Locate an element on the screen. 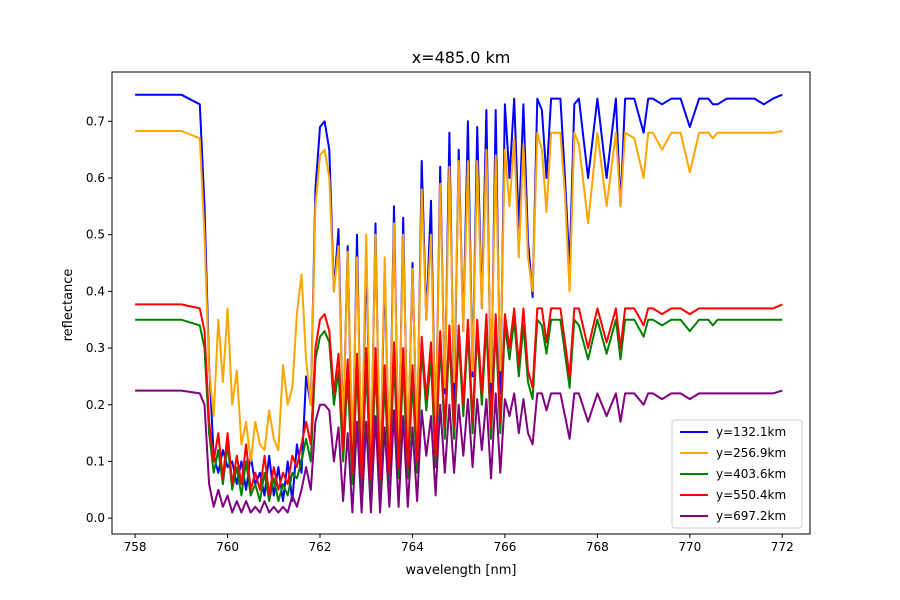 The image size is (900, 600). y-tick-label: 0.2 is located at coordinates (95, 405).